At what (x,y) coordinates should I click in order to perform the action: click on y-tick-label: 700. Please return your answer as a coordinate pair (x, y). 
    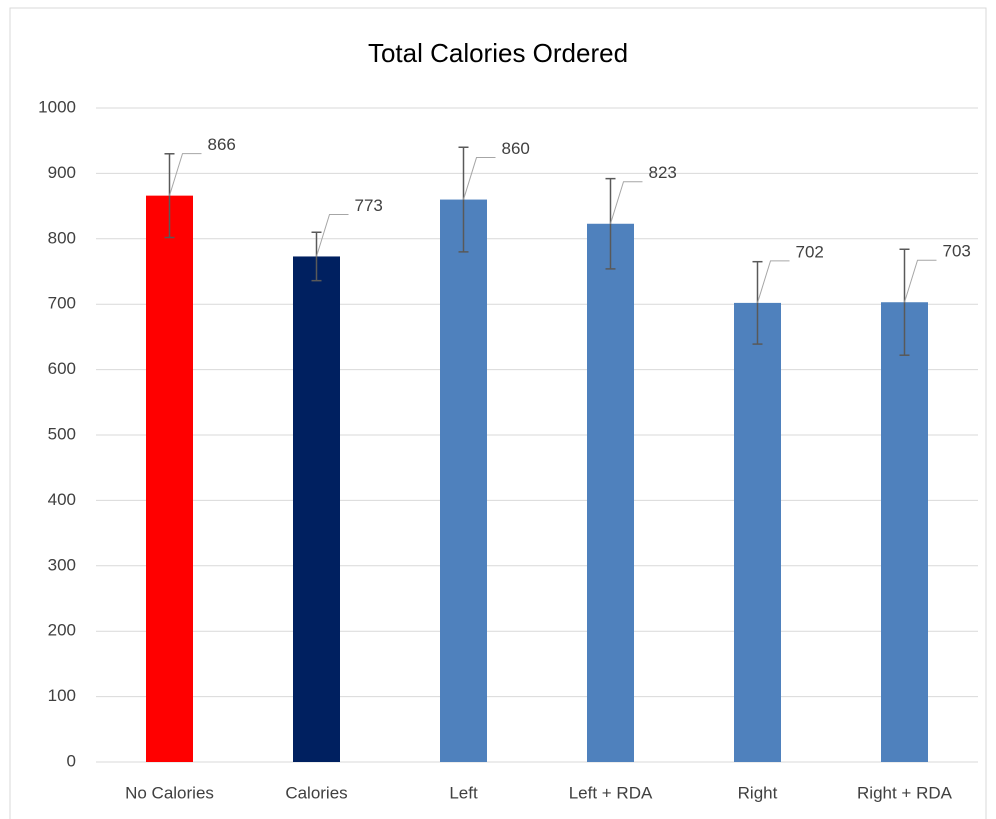
    Looking at the image, I should click on (62, 303).